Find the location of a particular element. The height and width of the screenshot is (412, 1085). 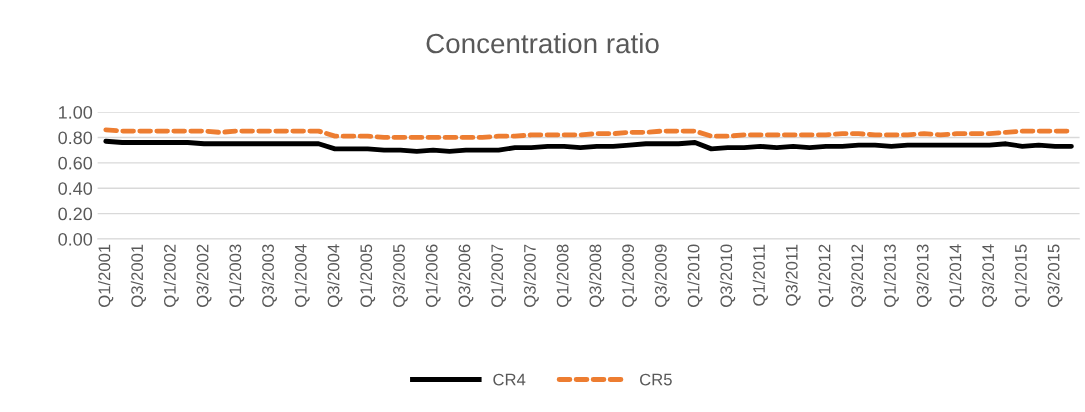

x-tick-label: Q1/2014 is located at coordinates (957, 275).